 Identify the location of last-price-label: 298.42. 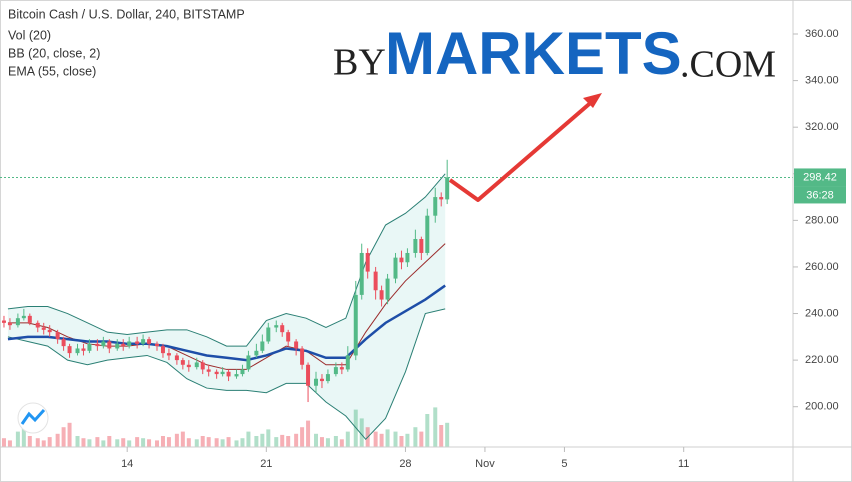
(820, 177).